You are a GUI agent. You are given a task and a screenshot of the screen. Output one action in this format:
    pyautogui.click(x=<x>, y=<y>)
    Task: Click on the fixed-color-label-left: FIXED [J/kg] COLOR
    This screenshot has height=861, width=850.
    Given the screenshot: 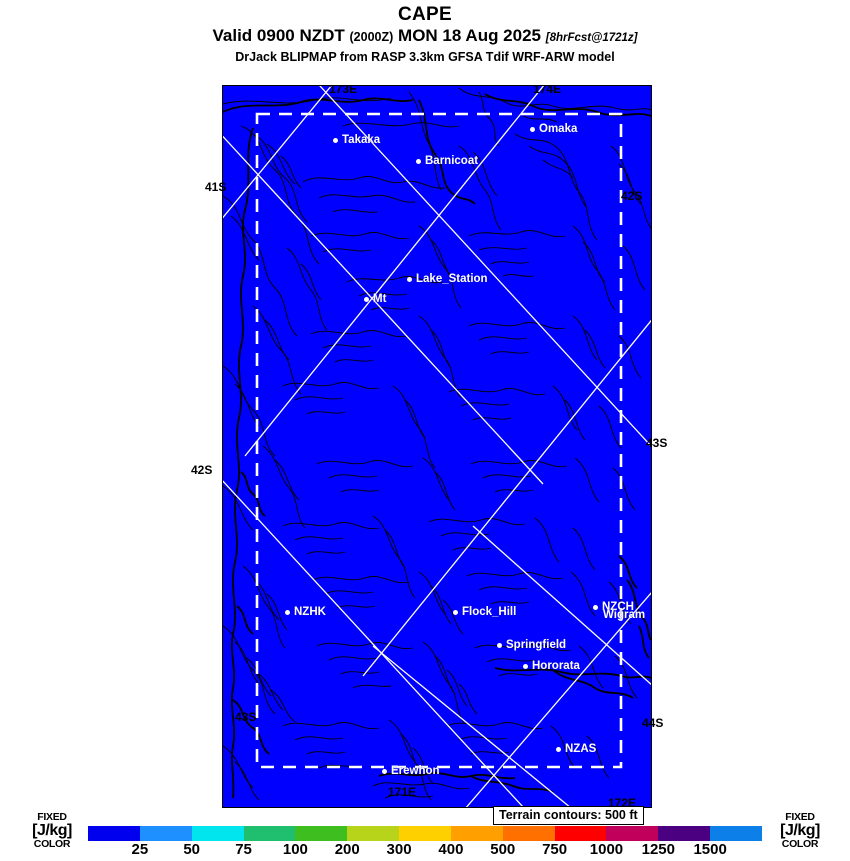 What is the action you would take?
    pyautogui.click(x=52, y=831)
    